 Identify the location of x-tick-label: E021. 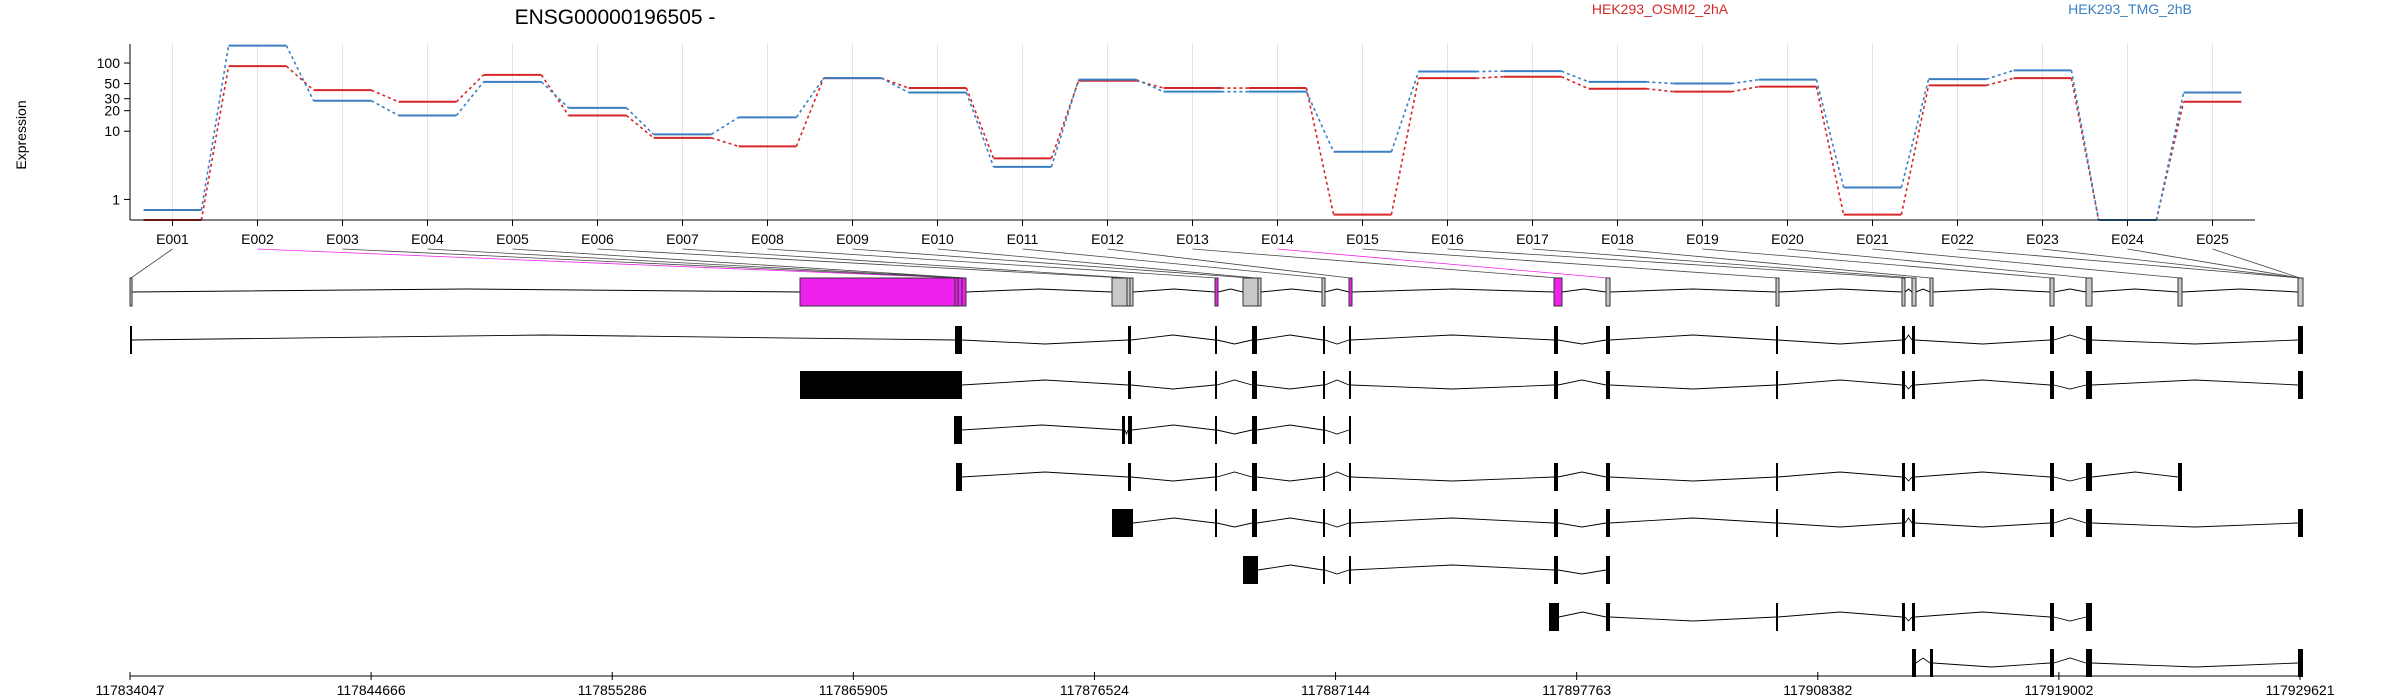
(1872, 239).